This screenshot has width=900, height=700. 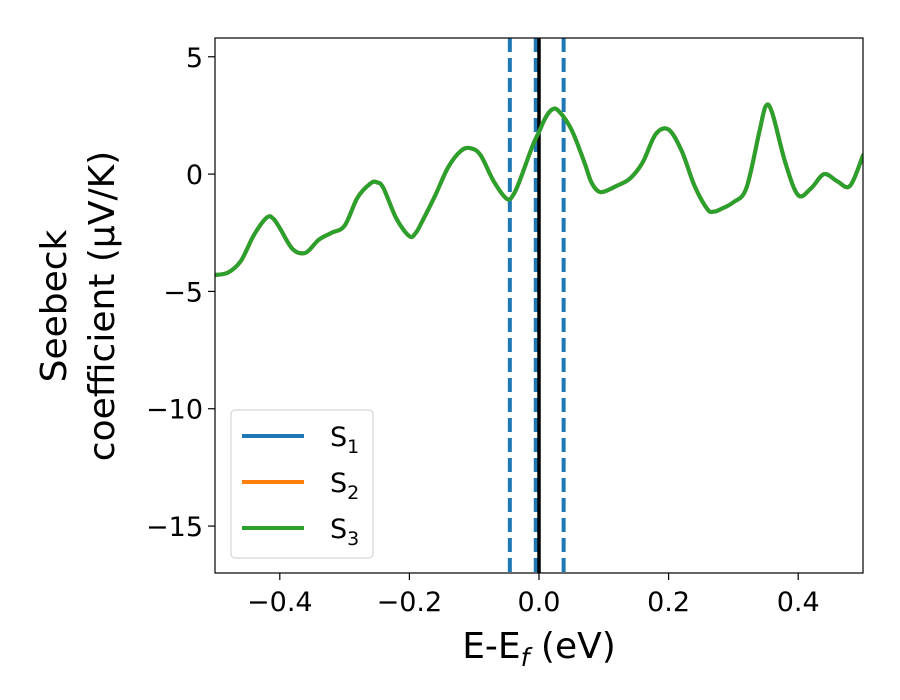 What do you see at coordinates (102, 306) in the screenshot?
I see `y-axis-label-line2: coefficient (μV/K)` at bounding box center [102, 306].